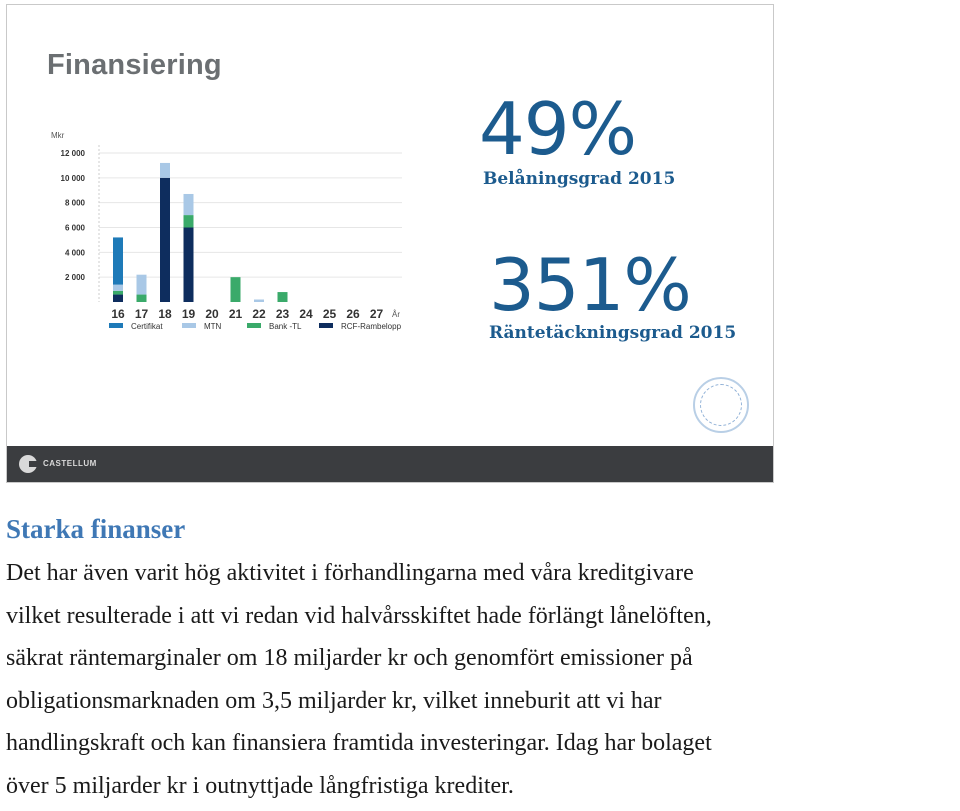  I want to click on y-tick-label: 2 000, so click(75, 277).